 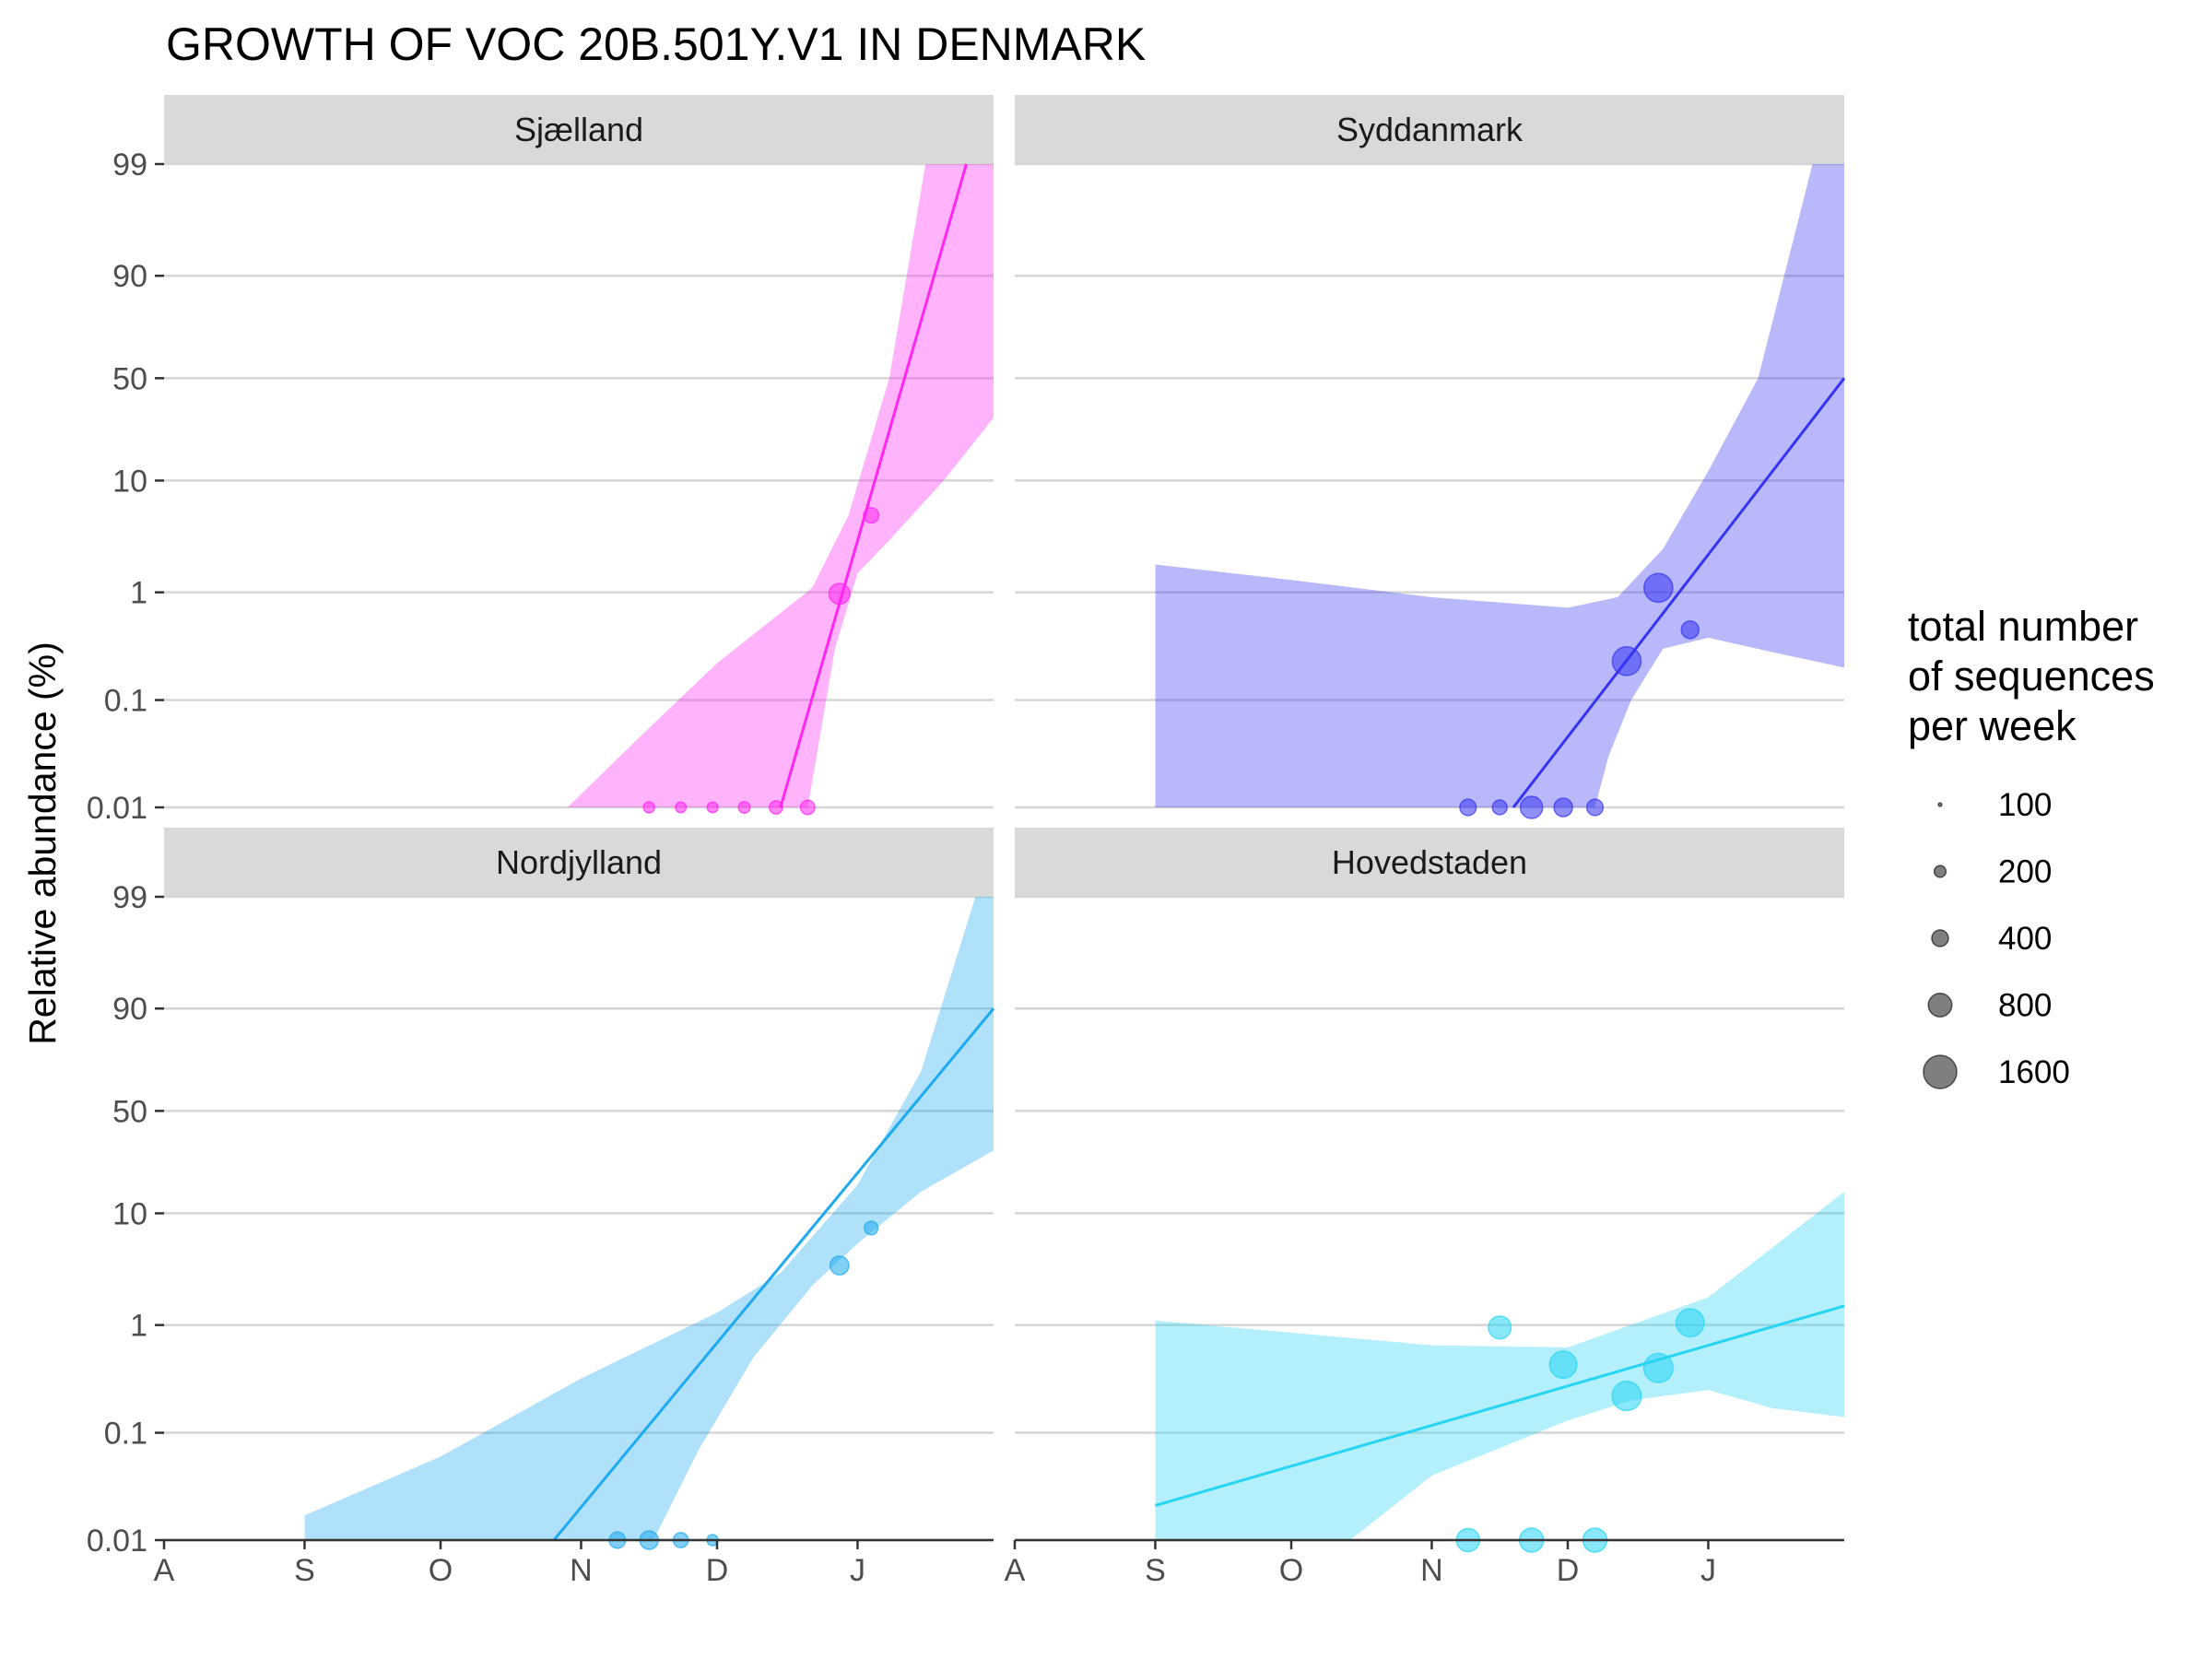 I want to click on legend-title-line-3: per week, so click(x=1992, y=725).